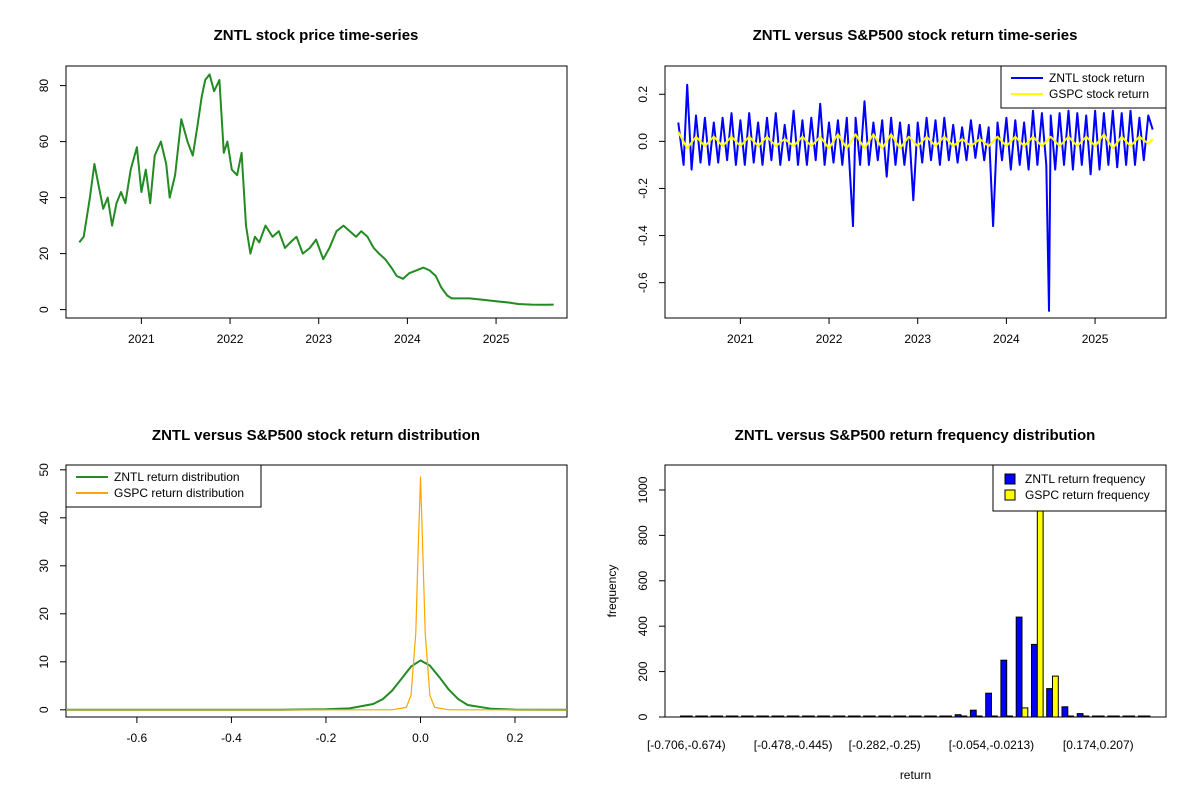  I want to click on legend-label: ZNTL stock return, so click(1097, 78).